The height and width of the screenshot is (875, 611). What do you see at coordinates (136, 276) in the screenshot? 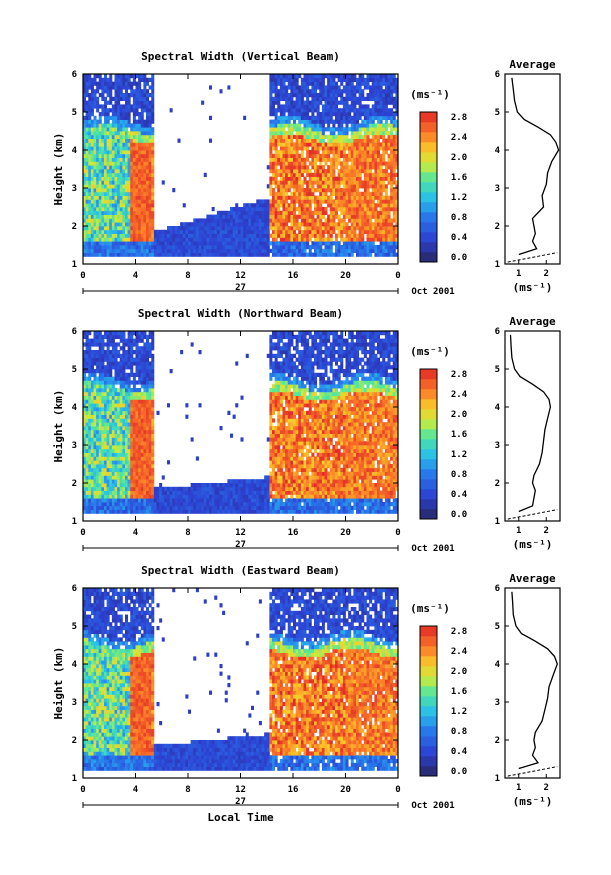
I see `x-tick-label: 4` at bounding box center [136, 276].